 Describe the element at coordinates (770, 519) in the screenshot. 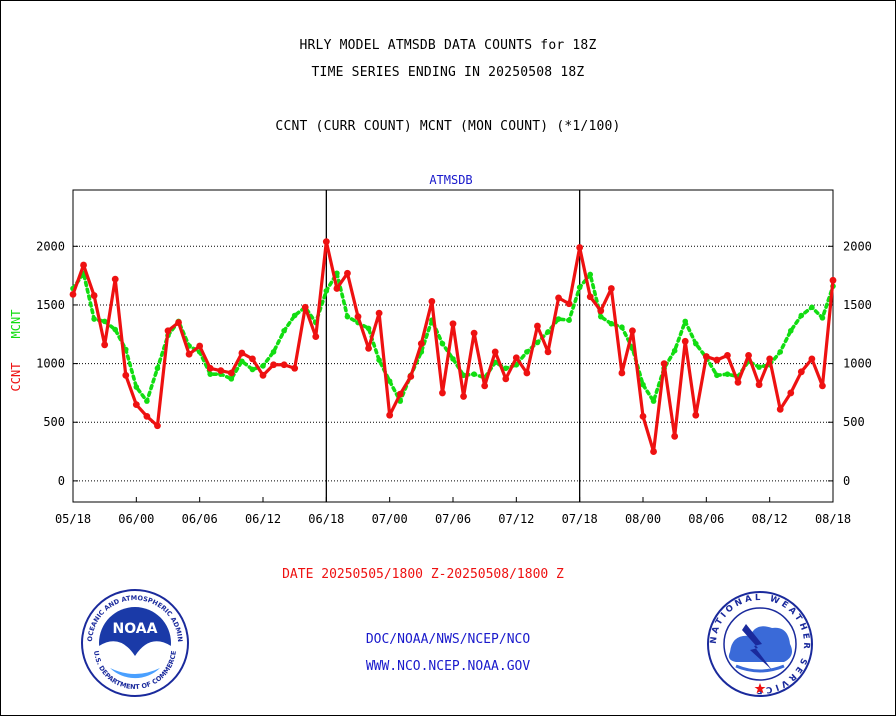

I see `x-tick-label: 08/12` at that location.